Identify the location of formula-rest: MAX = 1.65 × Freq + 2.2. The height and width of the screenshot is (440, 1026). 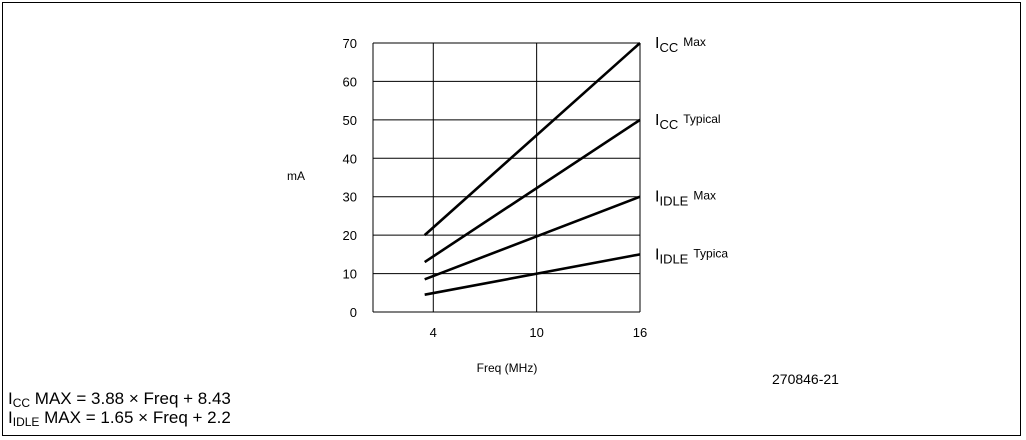
(135, 417).